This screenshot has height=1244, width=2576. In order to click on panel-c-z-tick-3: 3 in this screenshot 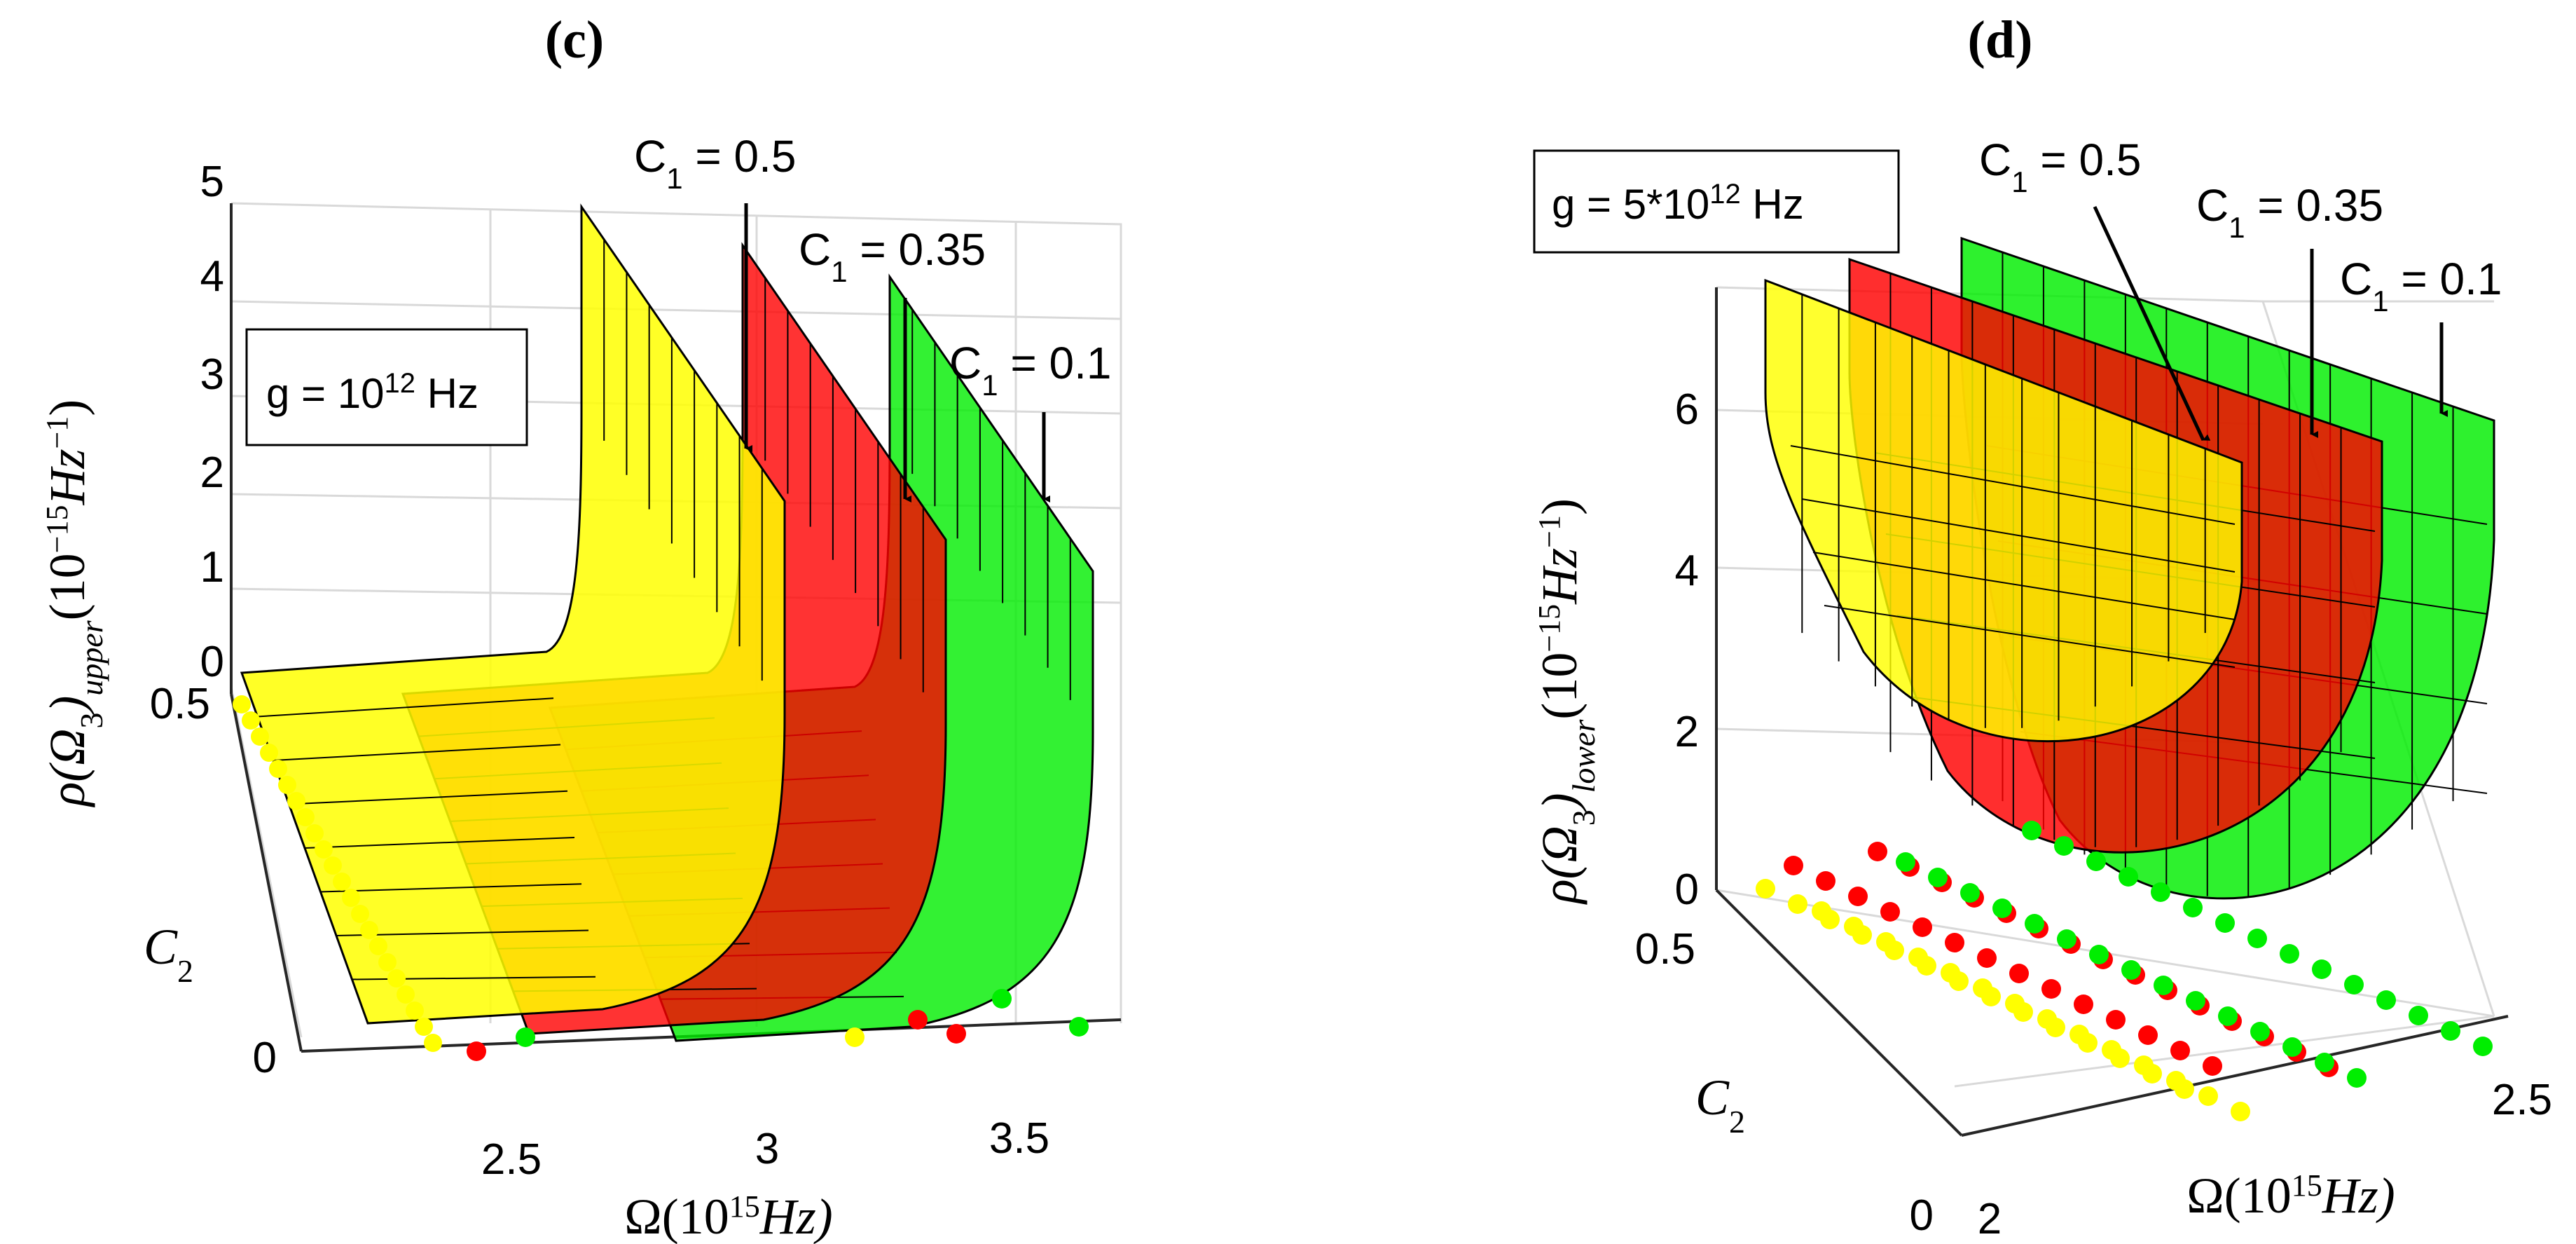, I will do `click(212, 374)`.